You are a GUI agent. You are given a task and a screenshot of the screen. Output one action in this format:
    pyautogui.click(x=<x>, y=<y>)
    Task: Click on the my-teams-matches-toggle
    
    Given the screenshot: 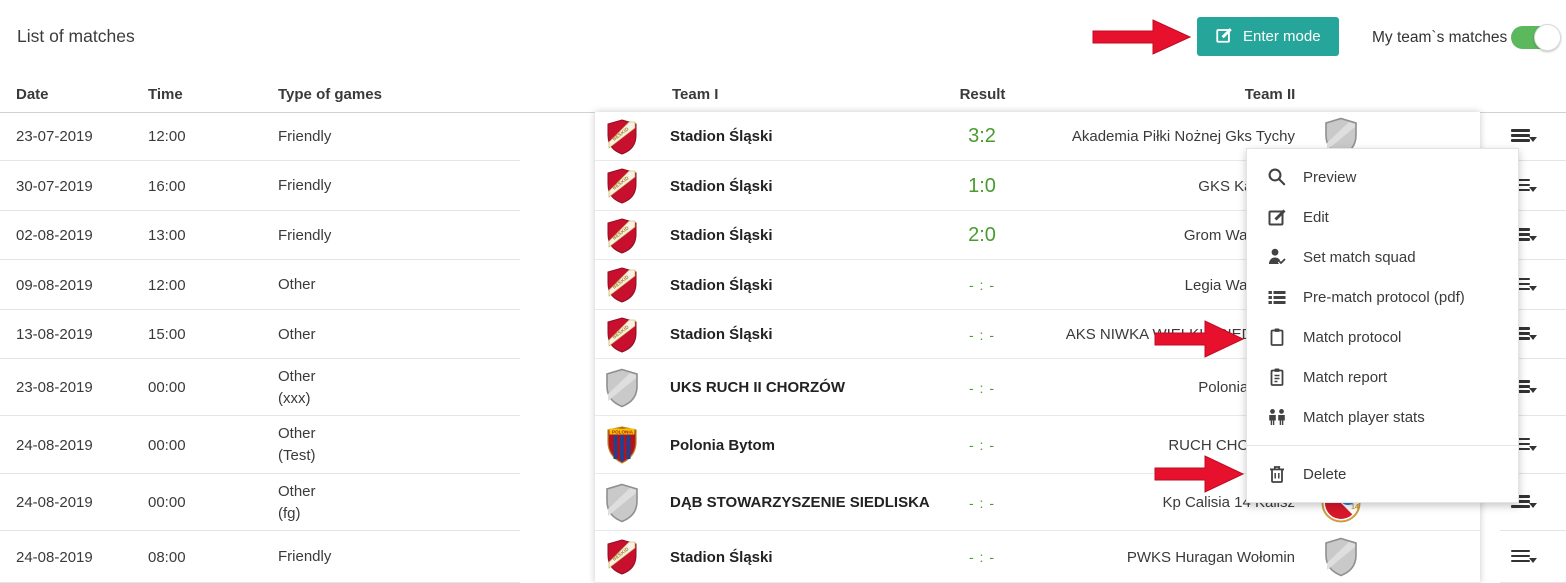 What is the action you would take?
    pyautogui.click(x=1536, y=37)
    